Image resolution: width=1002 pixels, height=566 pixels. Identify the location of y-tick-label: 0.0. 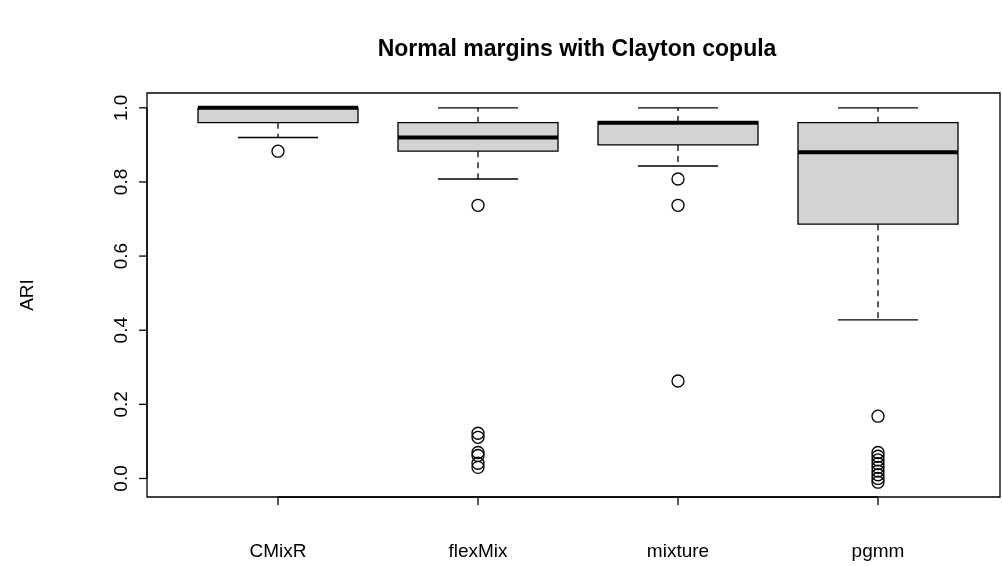
(121, 478).